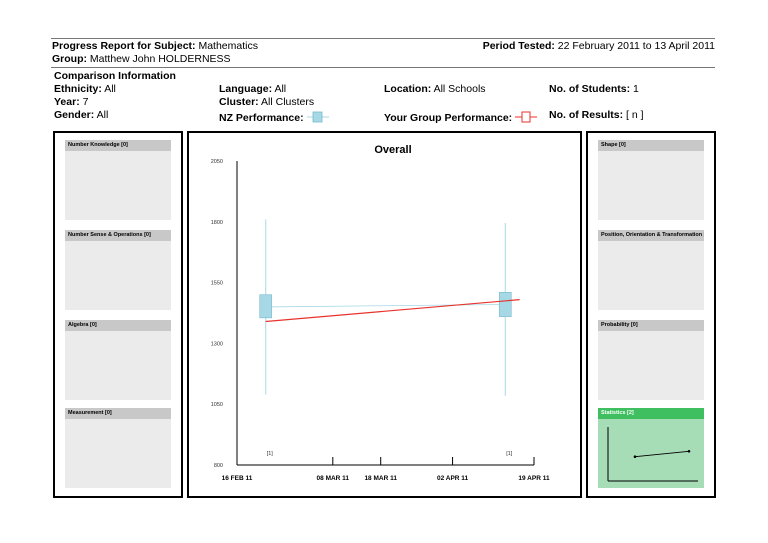  Describe the element at coordinates (651, 180) in the screenshot. I see `strand-tile-shape: Shape [0]` at that location.